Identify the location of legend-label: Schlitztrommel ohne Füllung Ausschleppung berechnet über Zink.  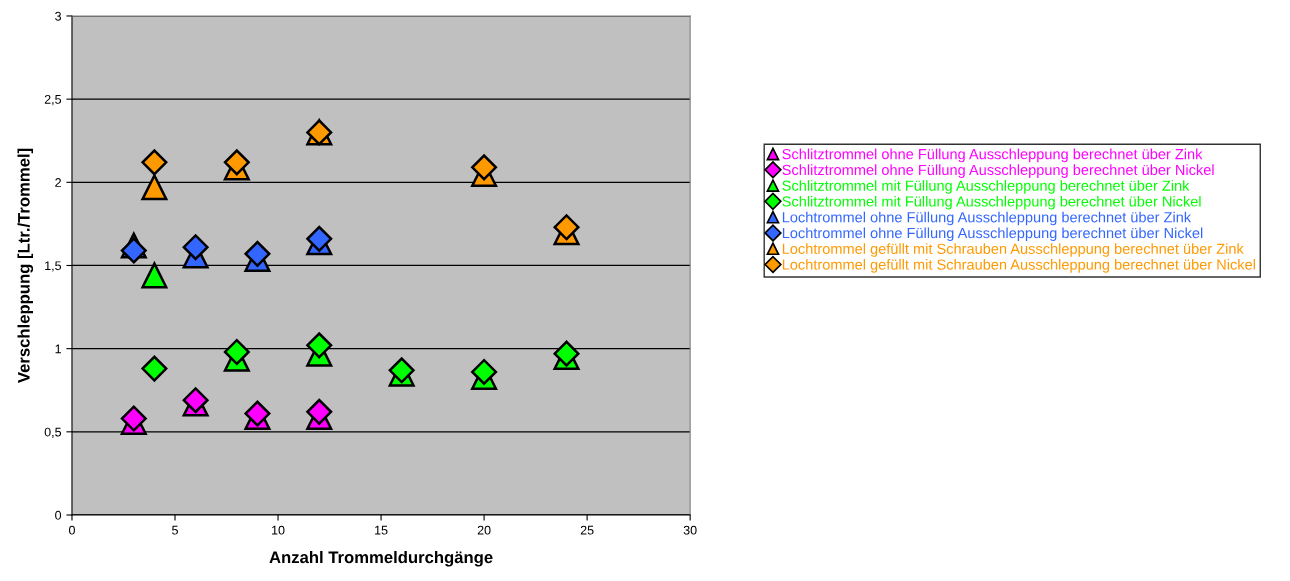
(992, 155).